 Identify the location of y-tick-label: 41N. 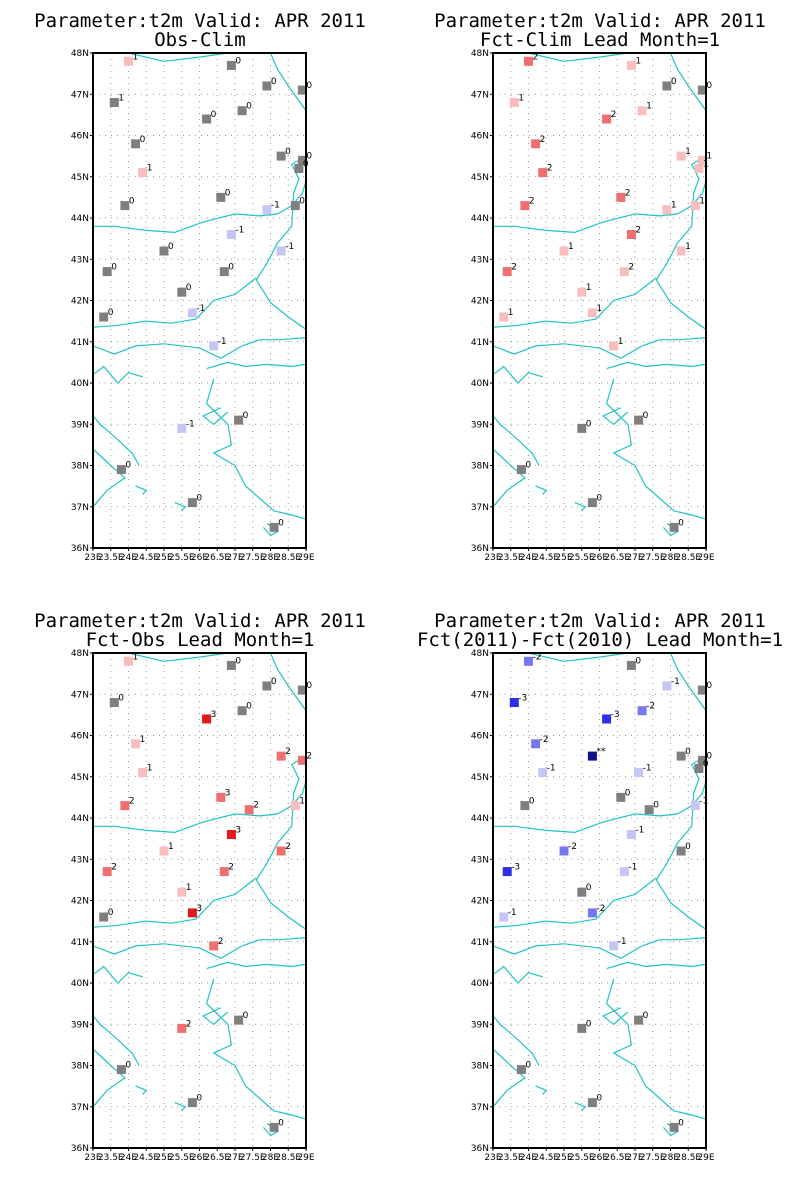
(480, 943).